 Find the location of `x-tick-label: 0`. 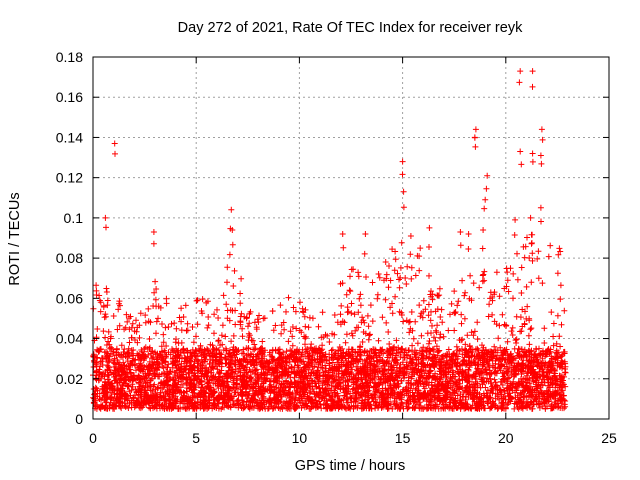

x-tick-label: 0 is located at coordinates (93, 438).